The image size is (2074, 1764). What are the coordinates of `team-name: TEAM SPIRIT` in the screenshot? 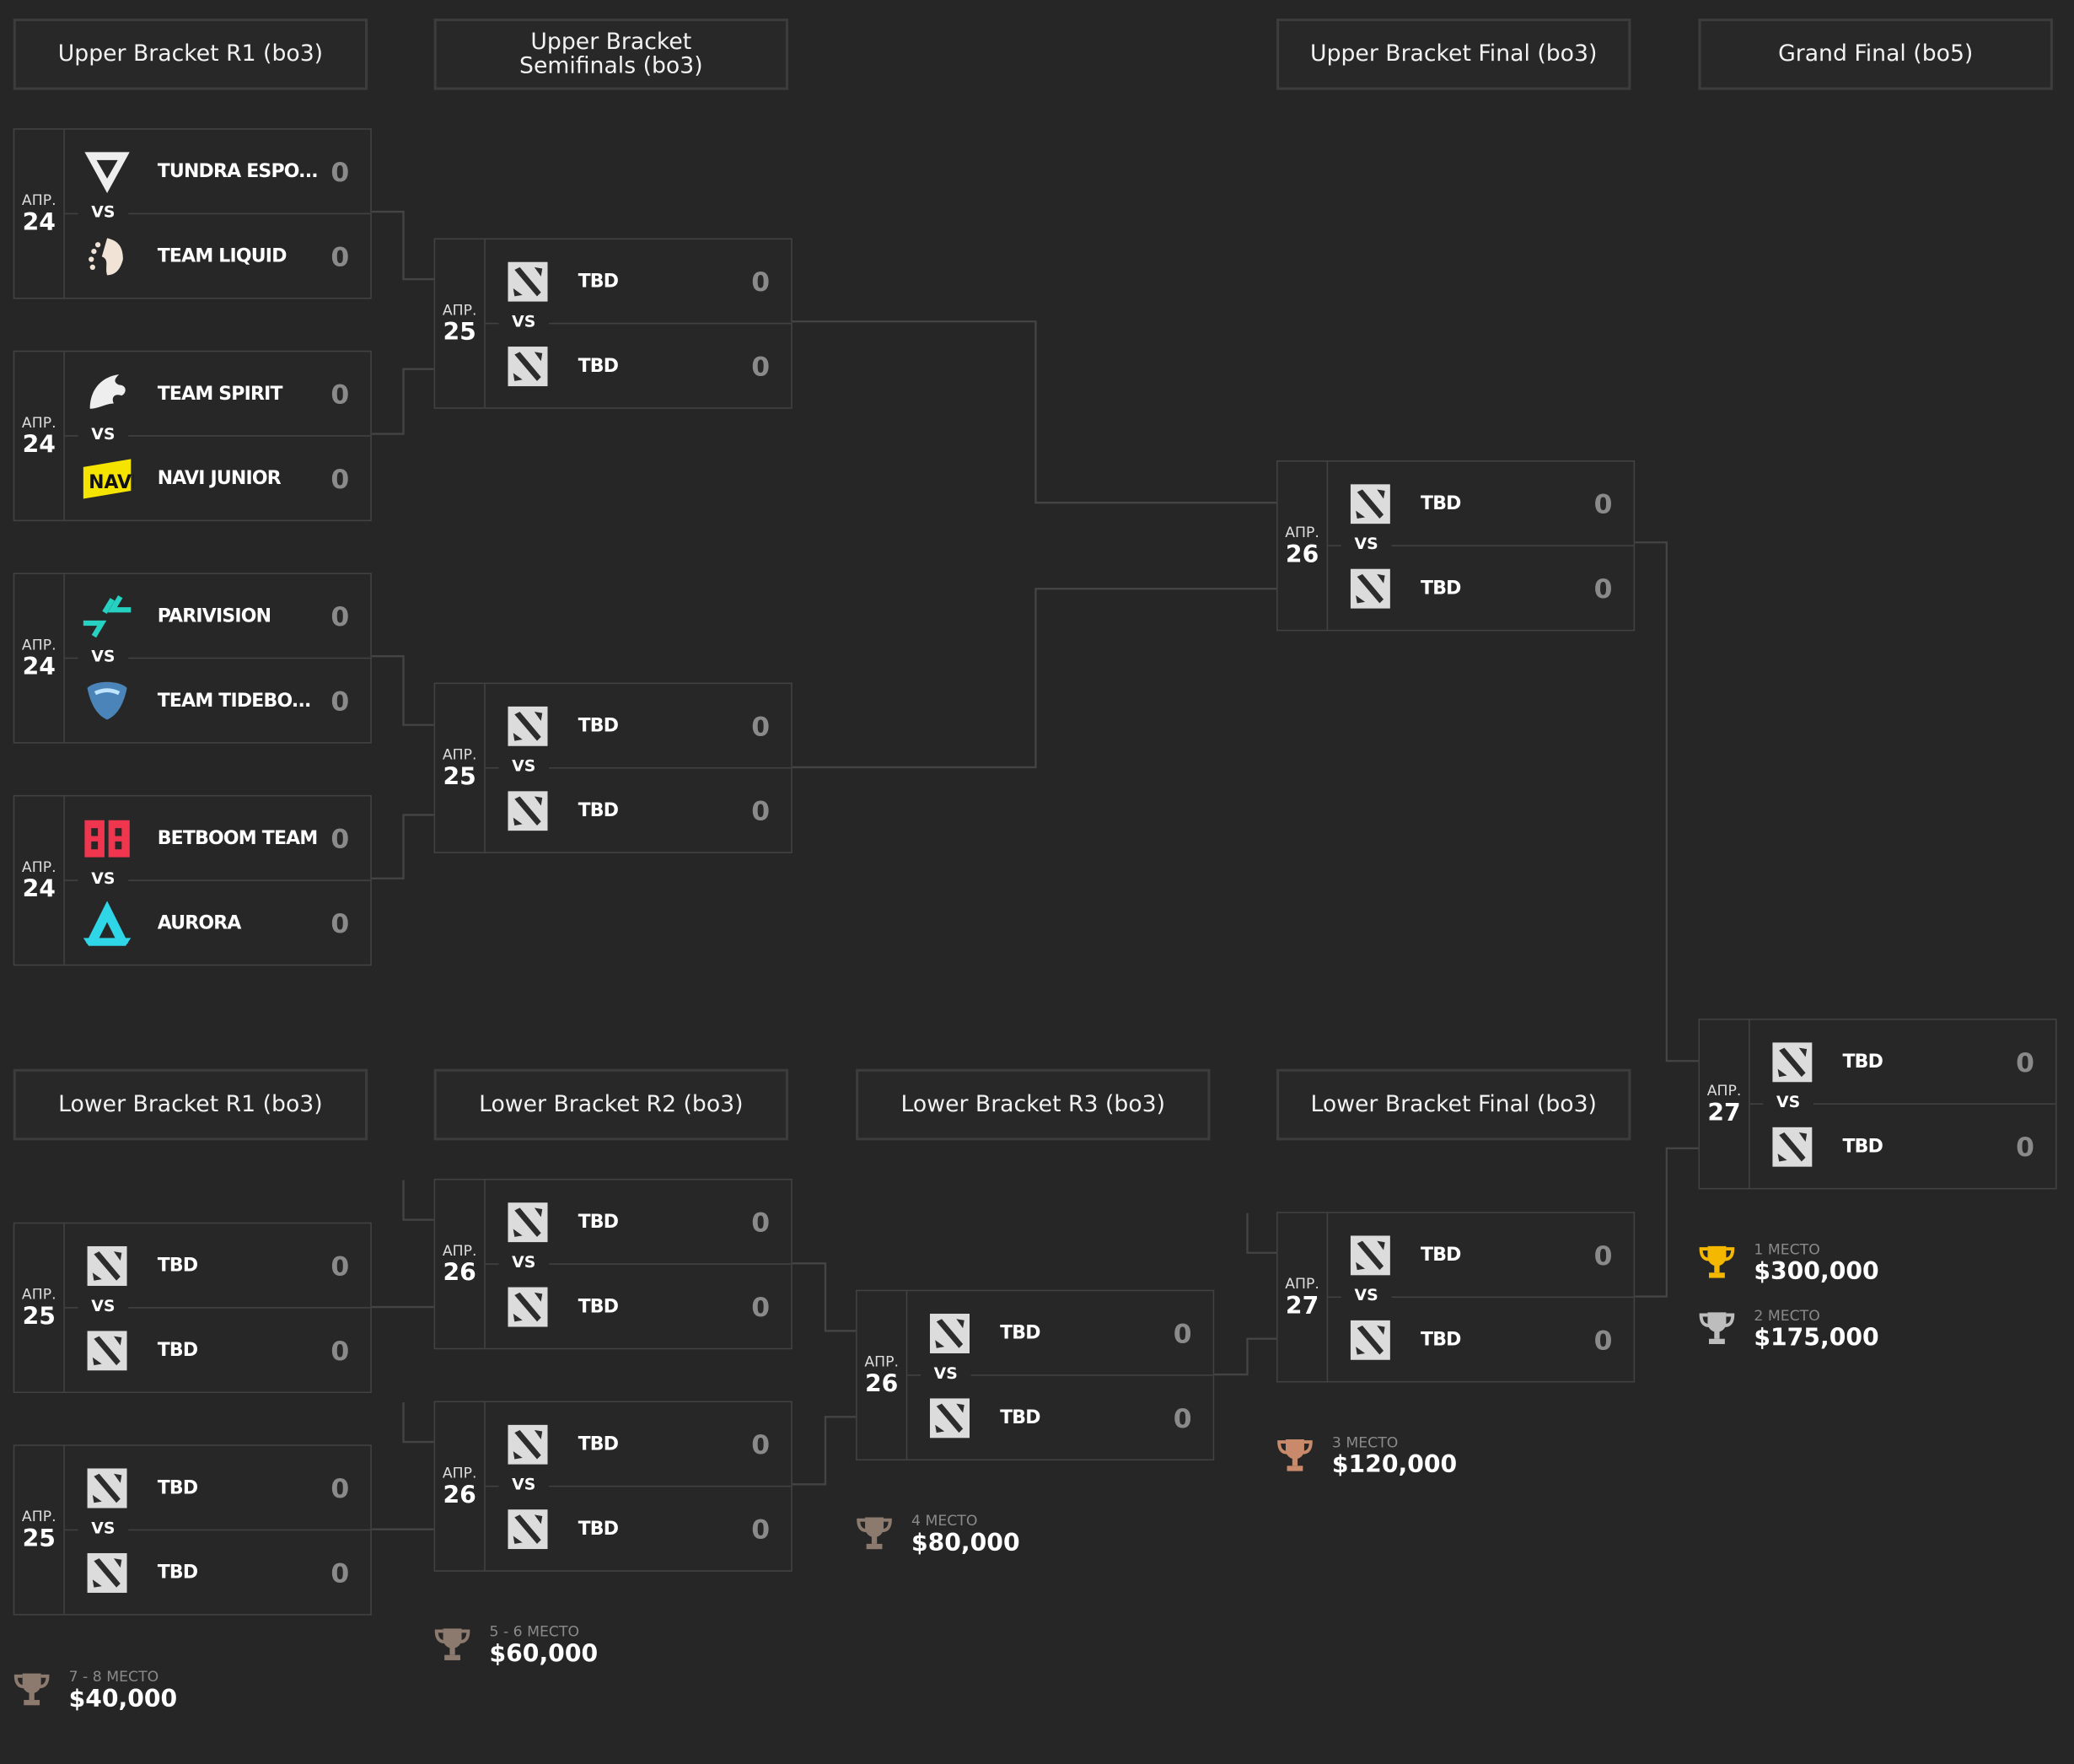 It's located at (220, 394).